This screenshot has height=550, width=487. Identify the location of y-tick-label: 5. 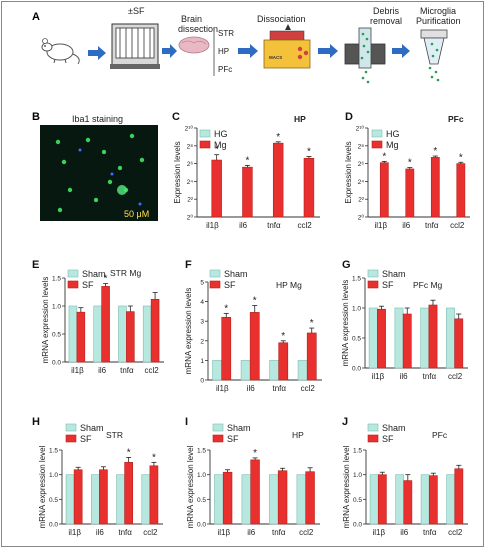
(202, 283).